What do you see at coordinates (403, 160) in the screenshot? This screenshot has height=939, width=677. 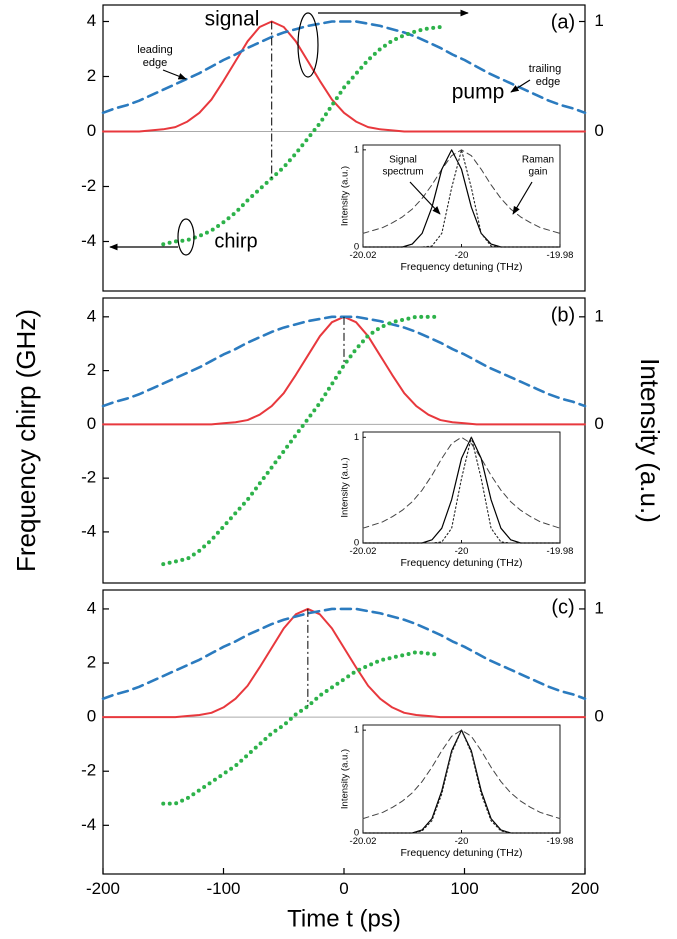 I see `inset-annotation: Signal` at bounding box center [403, 160].